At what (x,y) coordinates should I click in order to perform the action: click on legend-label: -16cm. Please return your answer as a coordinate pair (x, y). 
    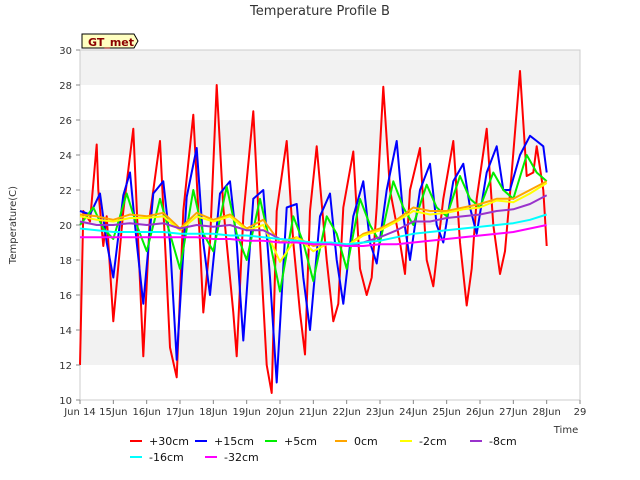
    Looking at the image, I should click on (166, 457).